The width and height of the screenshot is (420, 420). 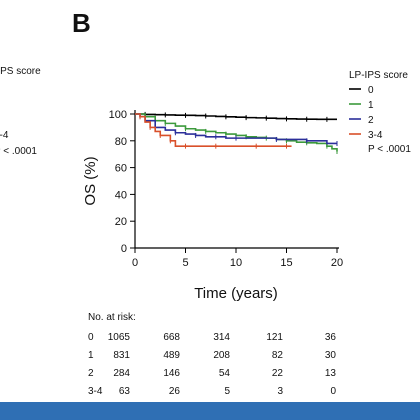 What do you see at coordinates (277, 355) in the screenshot?
I see `risk-cell: 82` at bounding box center [277, 355].